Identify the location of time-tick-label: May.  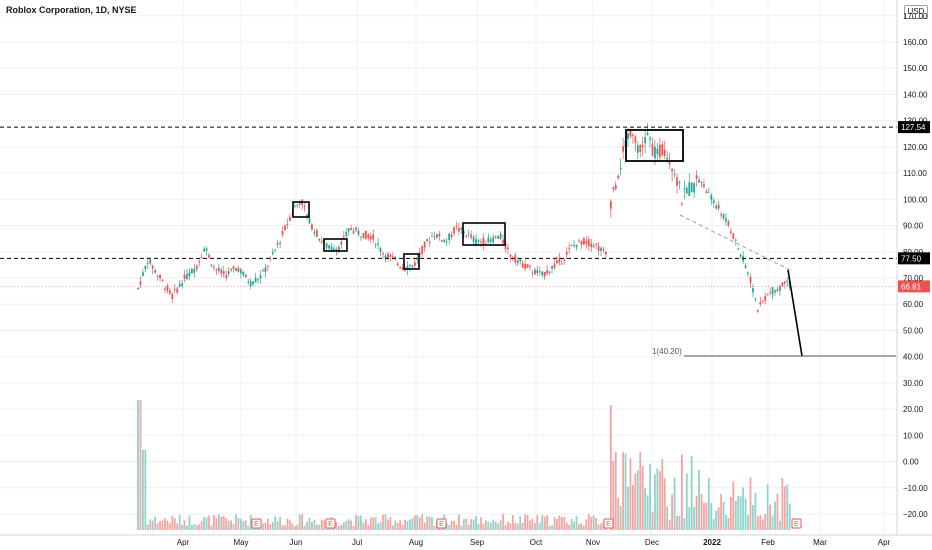
(240, 542).